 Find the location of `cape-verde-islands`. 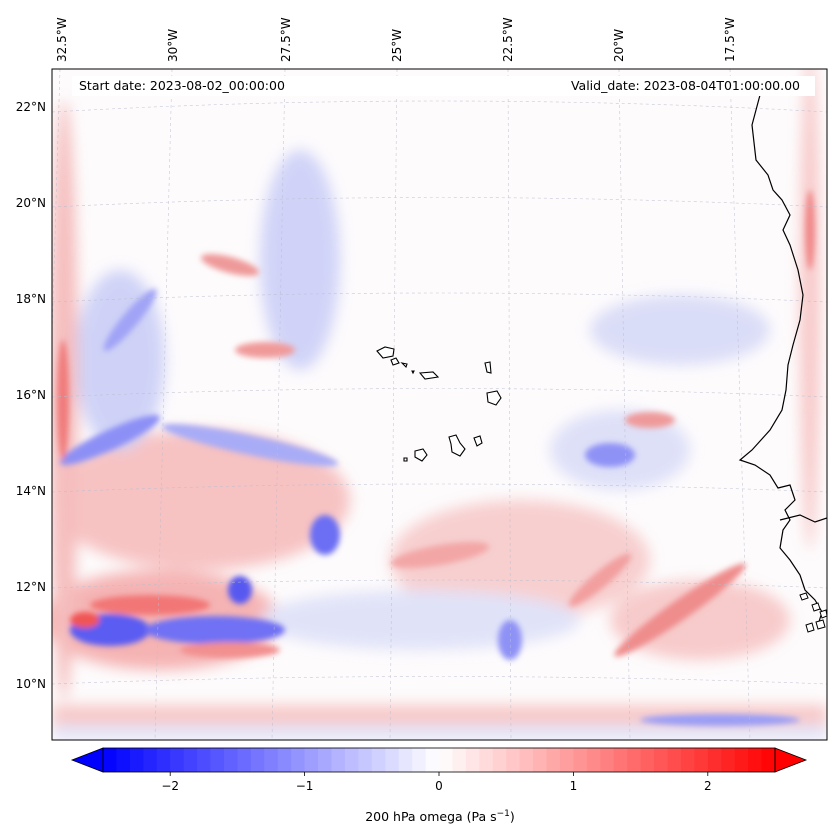

cape-verde-islands is located at coordinates (439, 404).